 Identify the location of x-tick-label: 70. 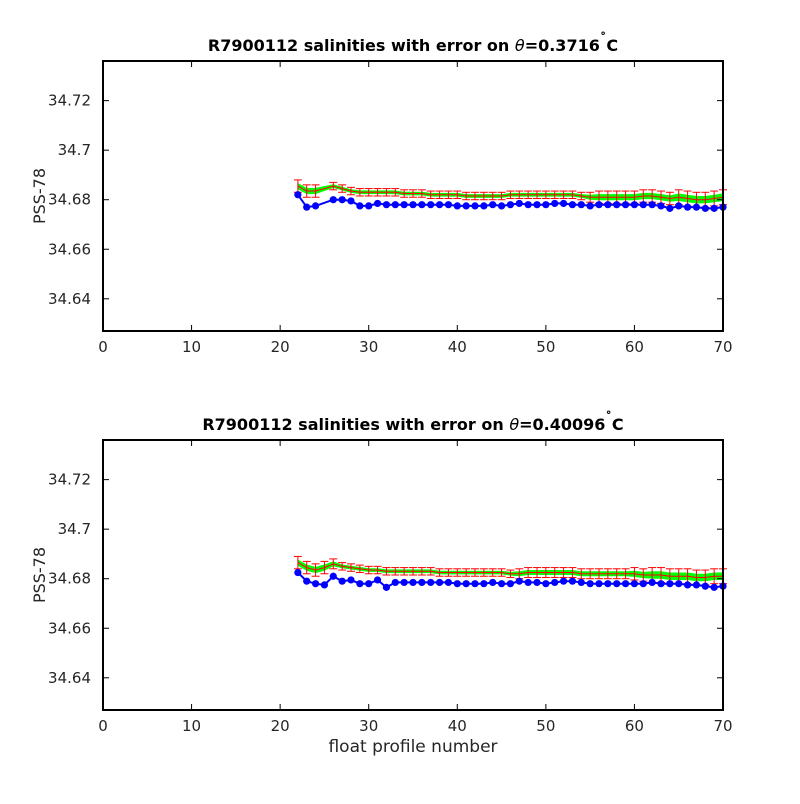
(722, 726).